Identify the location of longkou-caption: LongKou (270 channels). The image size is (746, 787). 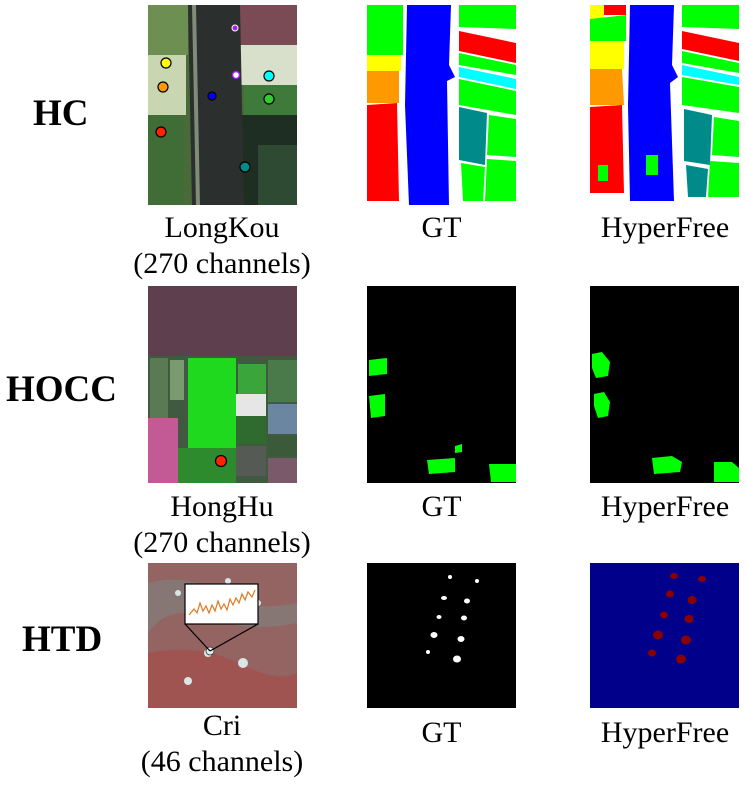
(222, 246).